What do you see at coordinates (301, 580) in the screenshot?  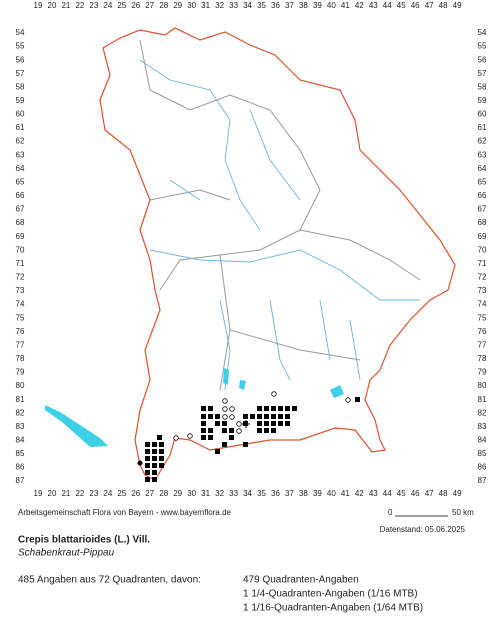 I see `detail: 479 Quadranten-Angaben` at bounding box center [301, 580].